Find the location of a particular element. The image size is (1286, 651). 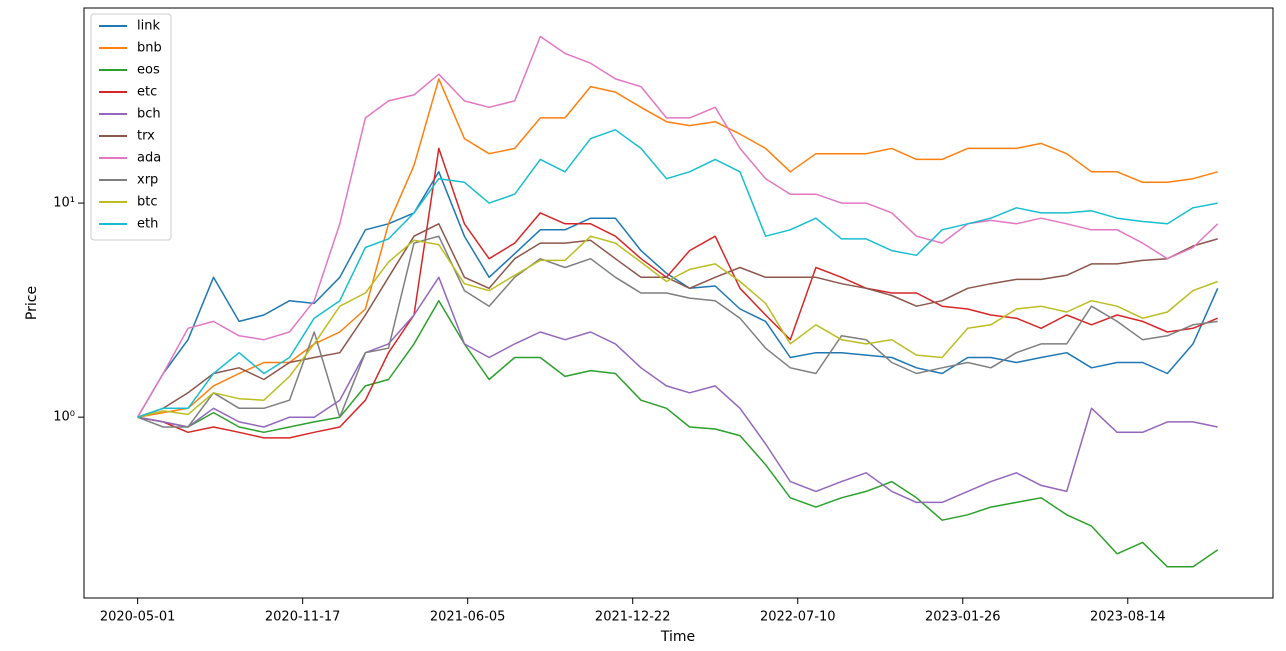

legend-label: btc is located at coordinates (147, 202).